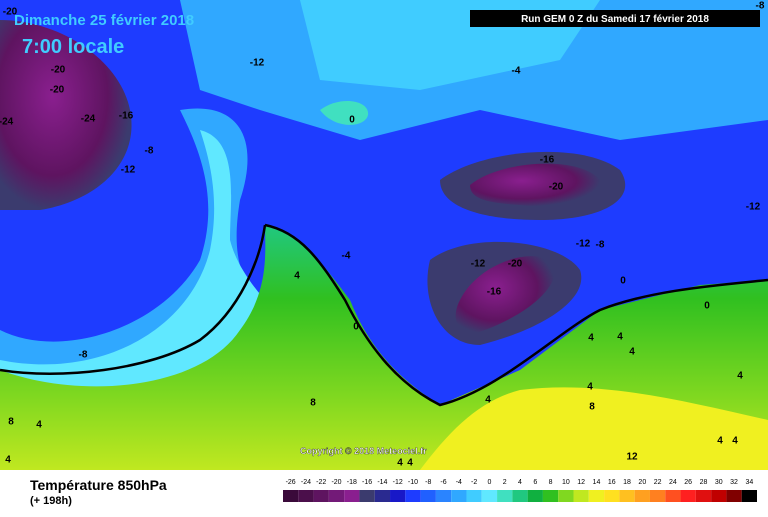 The image size is (768, 517). Describe the element at coordinates (321, 482) in the screenshot. I see `legend-tick-label: -22` at that location.